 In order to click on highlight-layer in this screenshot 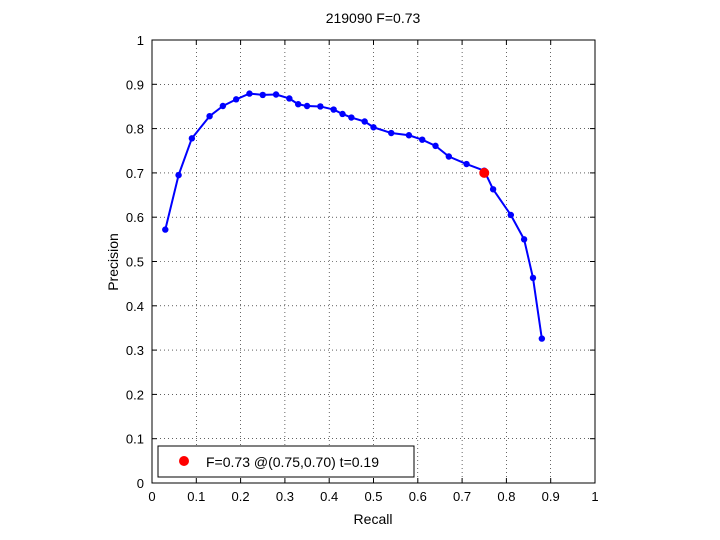, I will do `click(484, 172)`.